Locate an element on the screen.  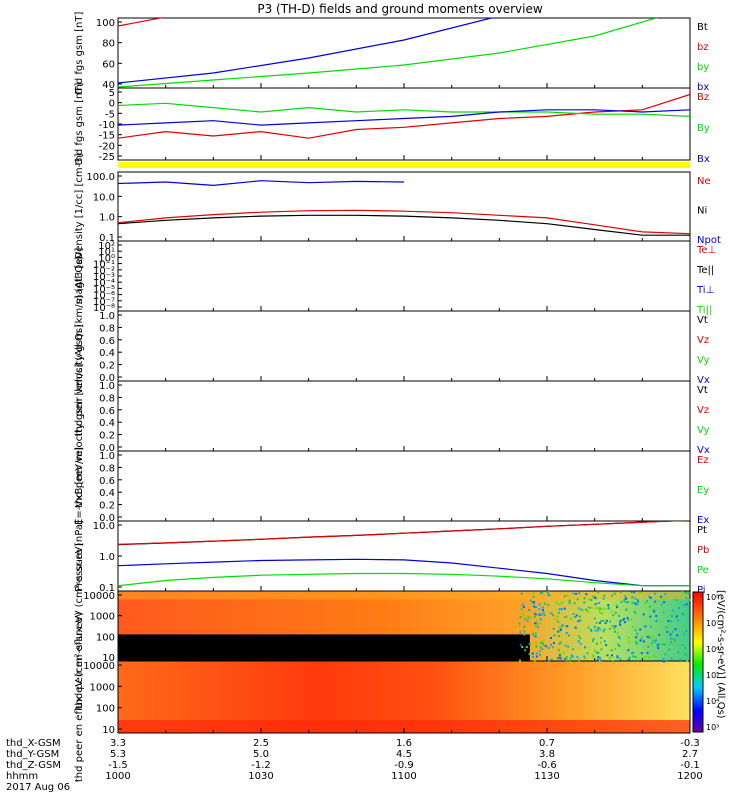
series-pi is located at coordinates (404, 572).